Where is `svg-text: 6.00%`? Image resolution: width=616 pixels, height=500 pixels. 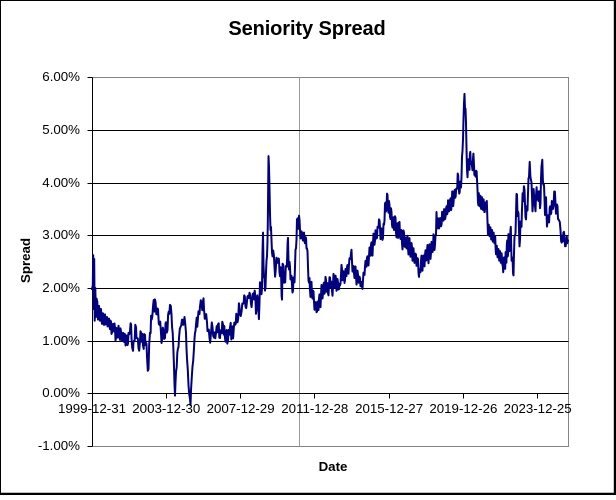 svg-text: 6.00% is located at coordinates (61, 76).